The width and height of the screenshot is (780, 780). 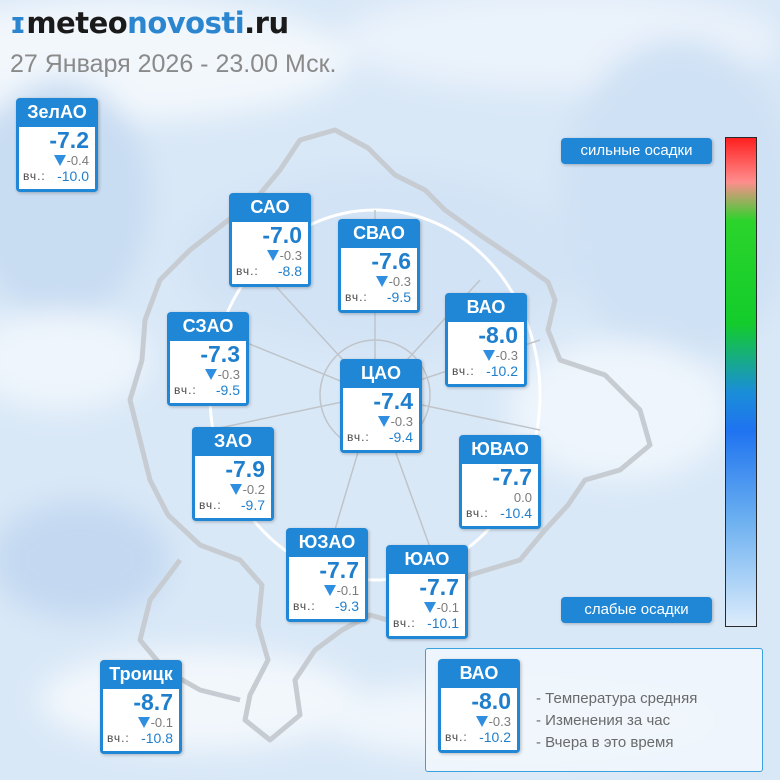 I want to click on district-name: Троицк, so click(x=141, y=674).